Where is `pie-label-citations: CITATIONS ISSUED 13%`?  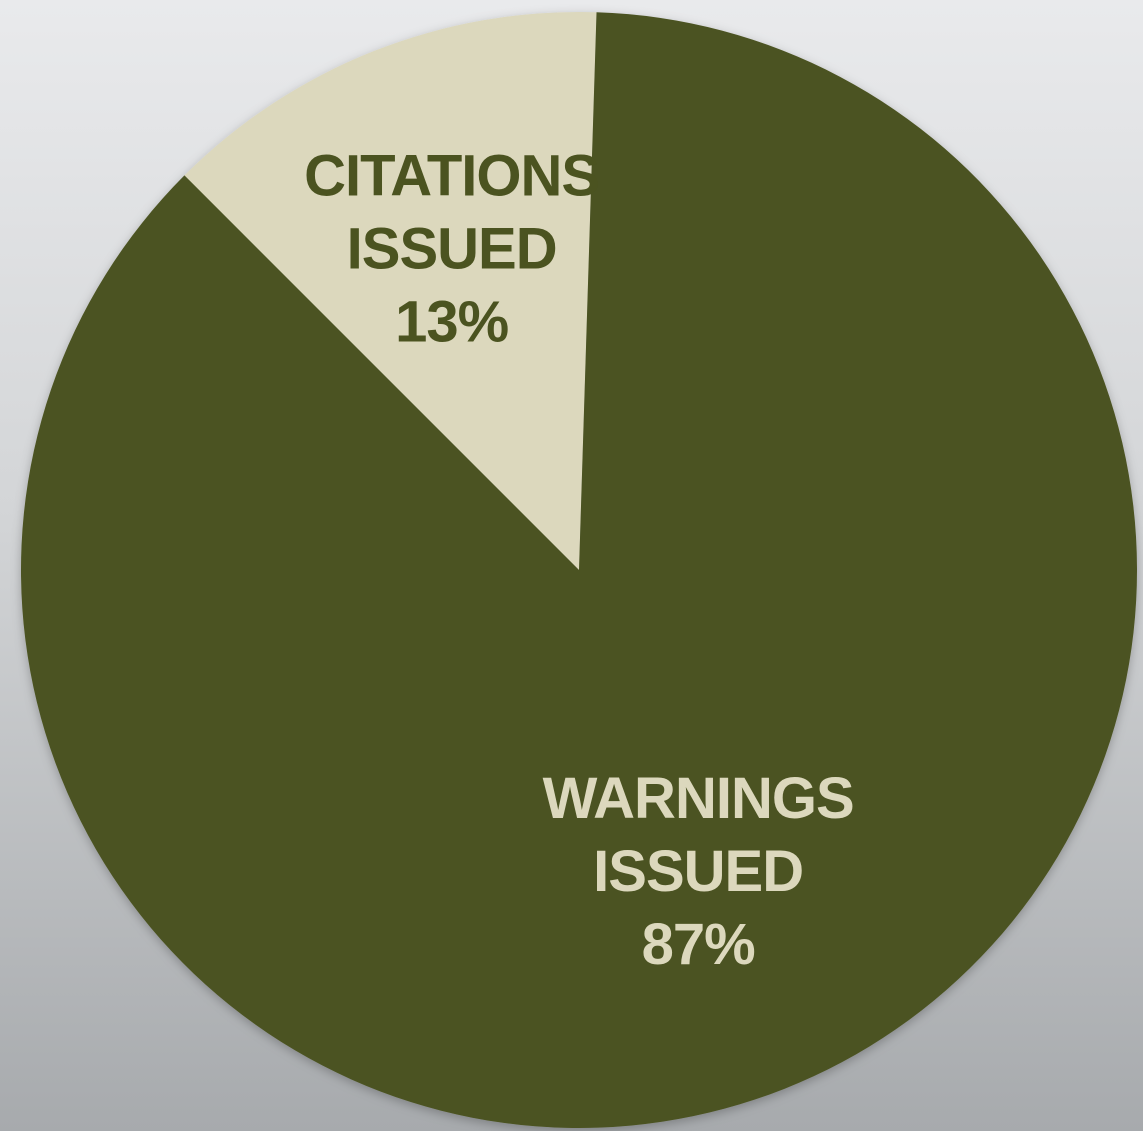 pie-label-citations: CITATIONS ISSUED 13% is located at coordinates (451, 248).